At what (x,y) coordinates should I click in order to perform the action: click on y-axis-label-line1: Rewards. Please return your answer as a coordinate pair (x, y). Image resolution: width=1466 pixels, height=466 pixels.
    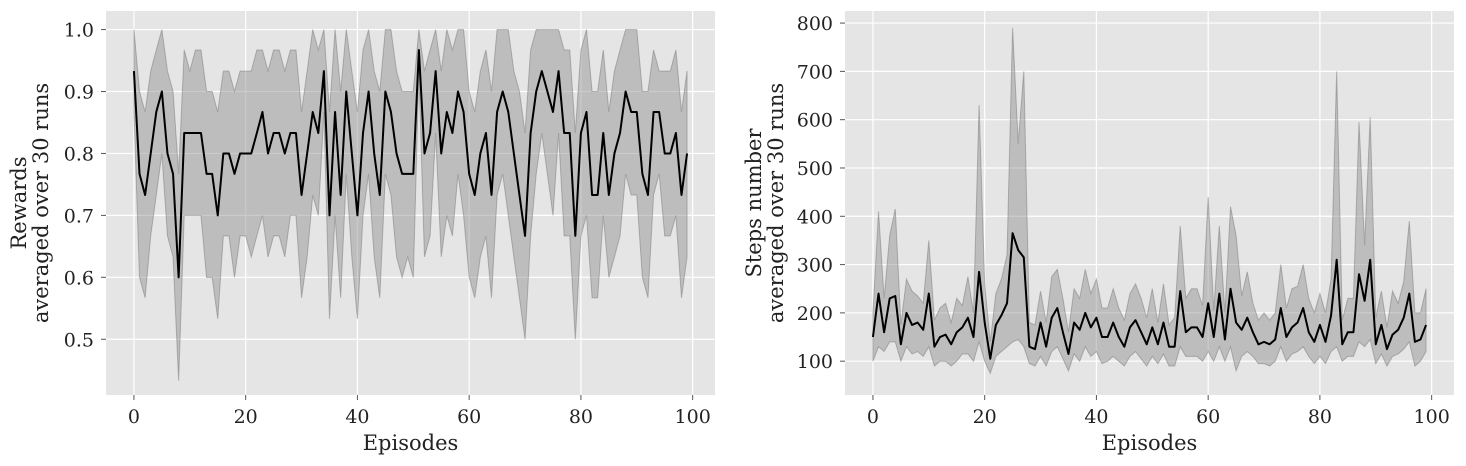
    Looking at the image, I should click on (19, 203).